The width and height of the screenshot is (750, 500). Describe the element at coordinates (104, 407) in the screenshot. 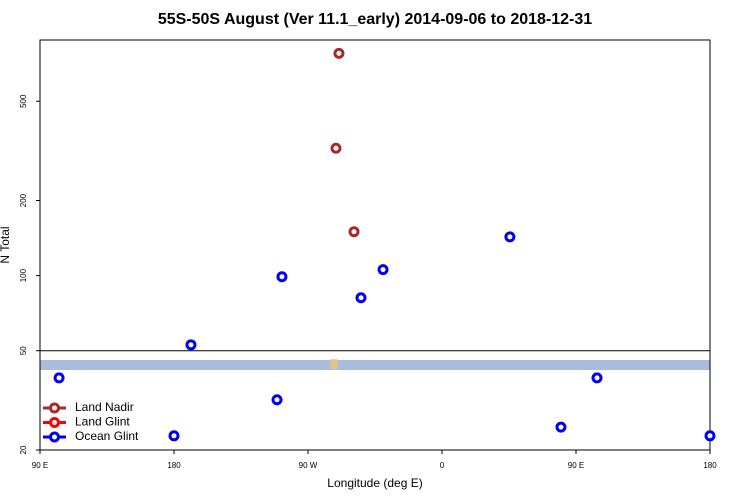

I see `legend-label: Land Nadir` at that location.